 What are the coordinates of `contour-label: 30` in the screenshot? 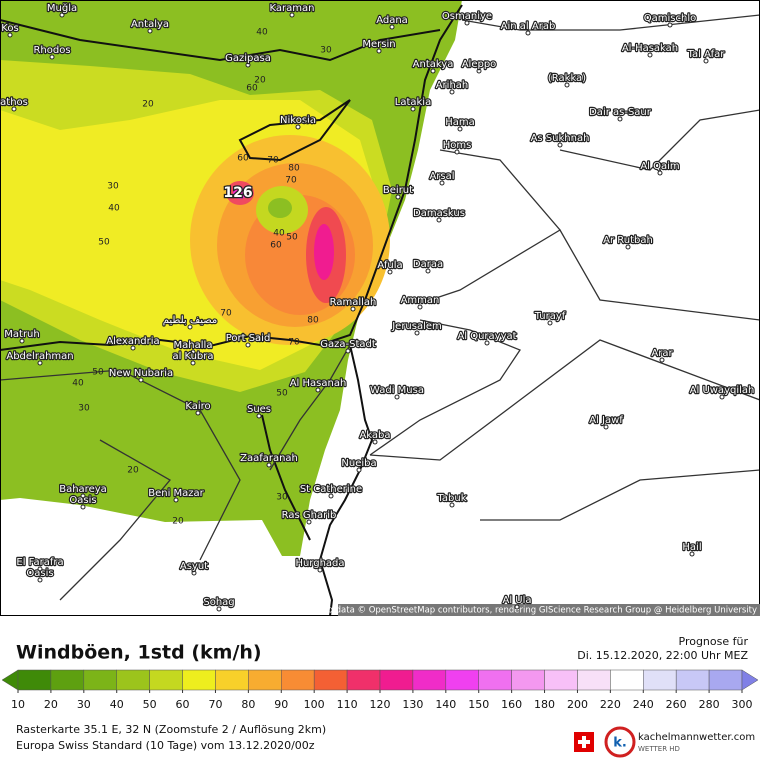 It's located at (326, 51).